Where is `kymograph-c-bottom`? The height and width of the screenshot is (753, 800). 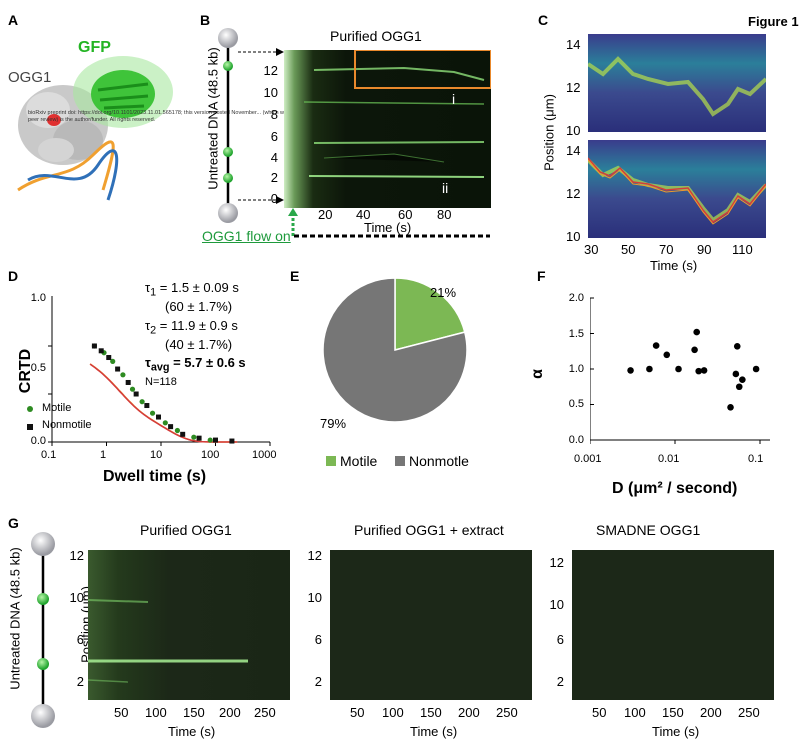 kymograph-c-bottom is located at coordinates (677, 189).